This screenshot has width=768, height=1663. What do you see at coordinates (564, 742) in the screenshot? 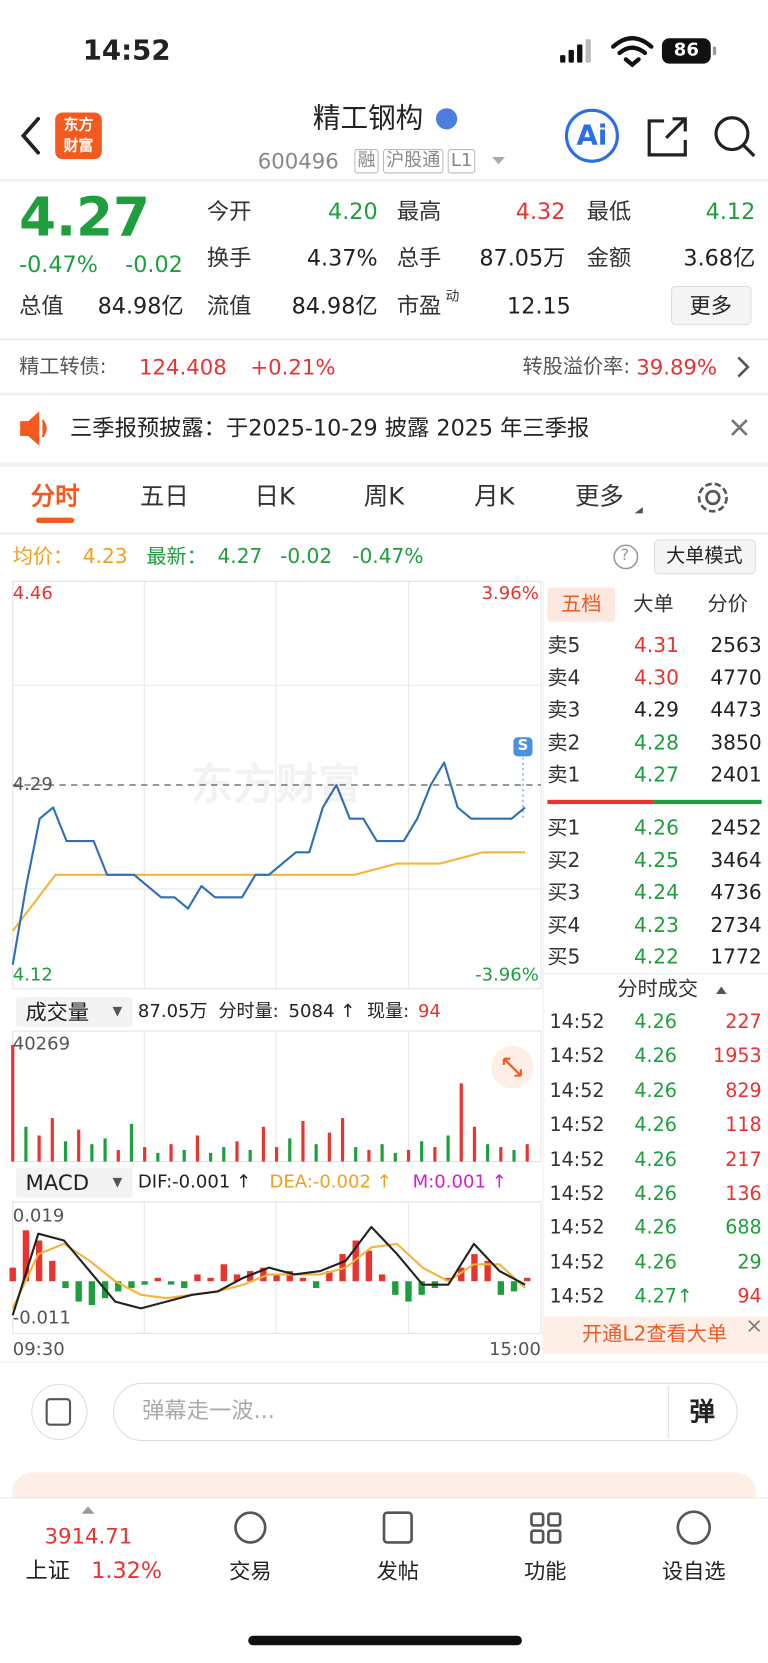
I see `book-level: 卖2` at bounding box center [564, 742].